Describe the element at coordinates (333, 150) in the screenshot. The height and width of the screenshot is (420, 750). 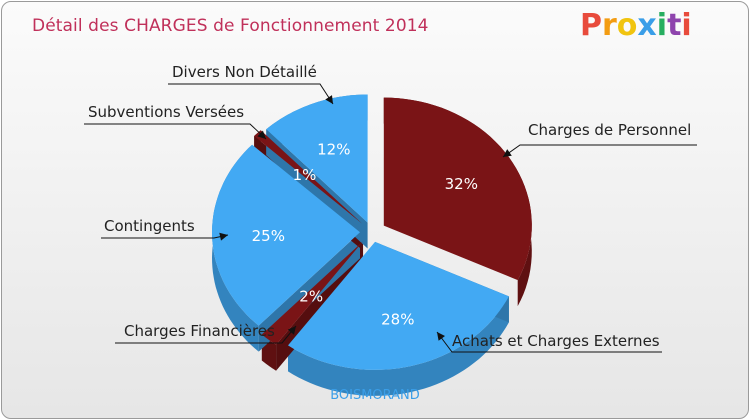
I see `slice-percent-label: 12%` at that location.